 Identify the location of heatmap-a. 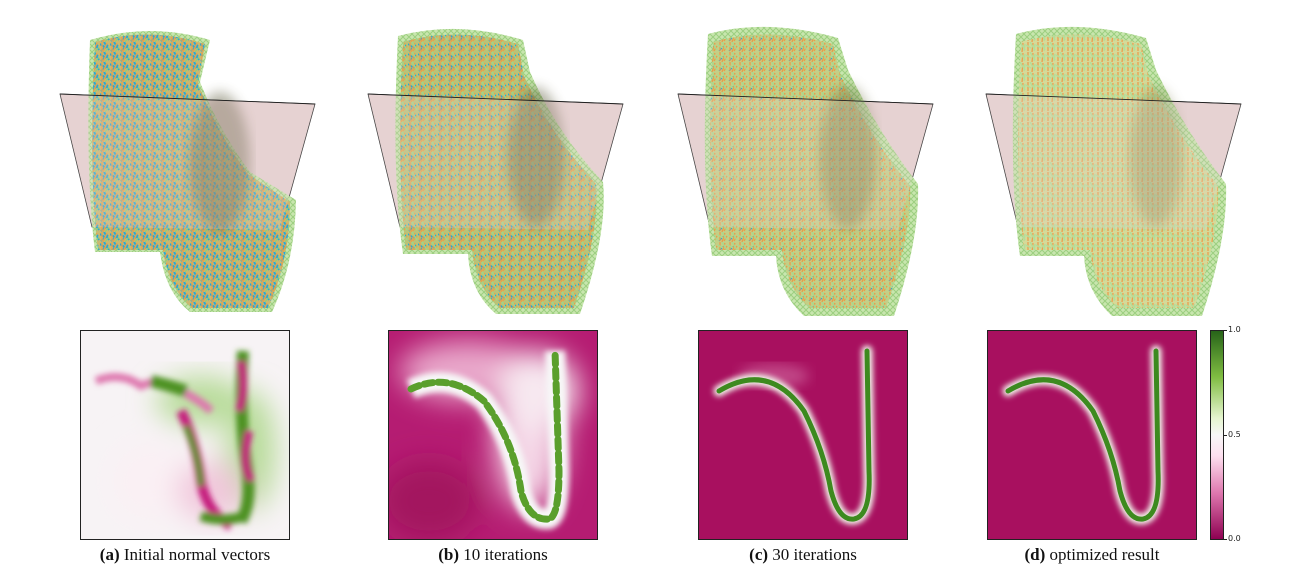
(185, 435).